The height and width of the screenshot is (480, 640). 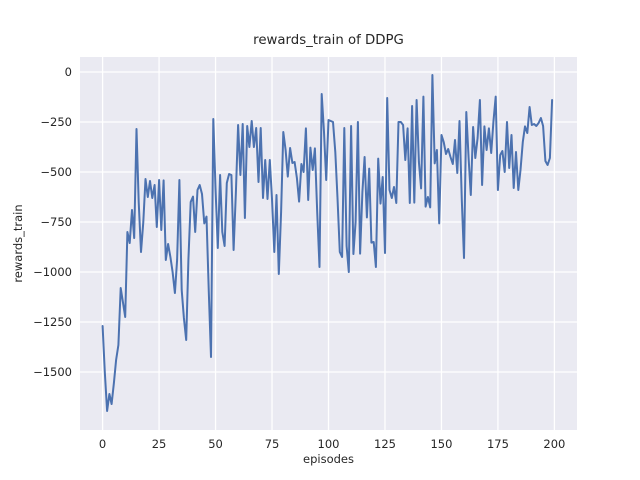 I want to click on x-tick-label: 175, so click(x=498, y=444).